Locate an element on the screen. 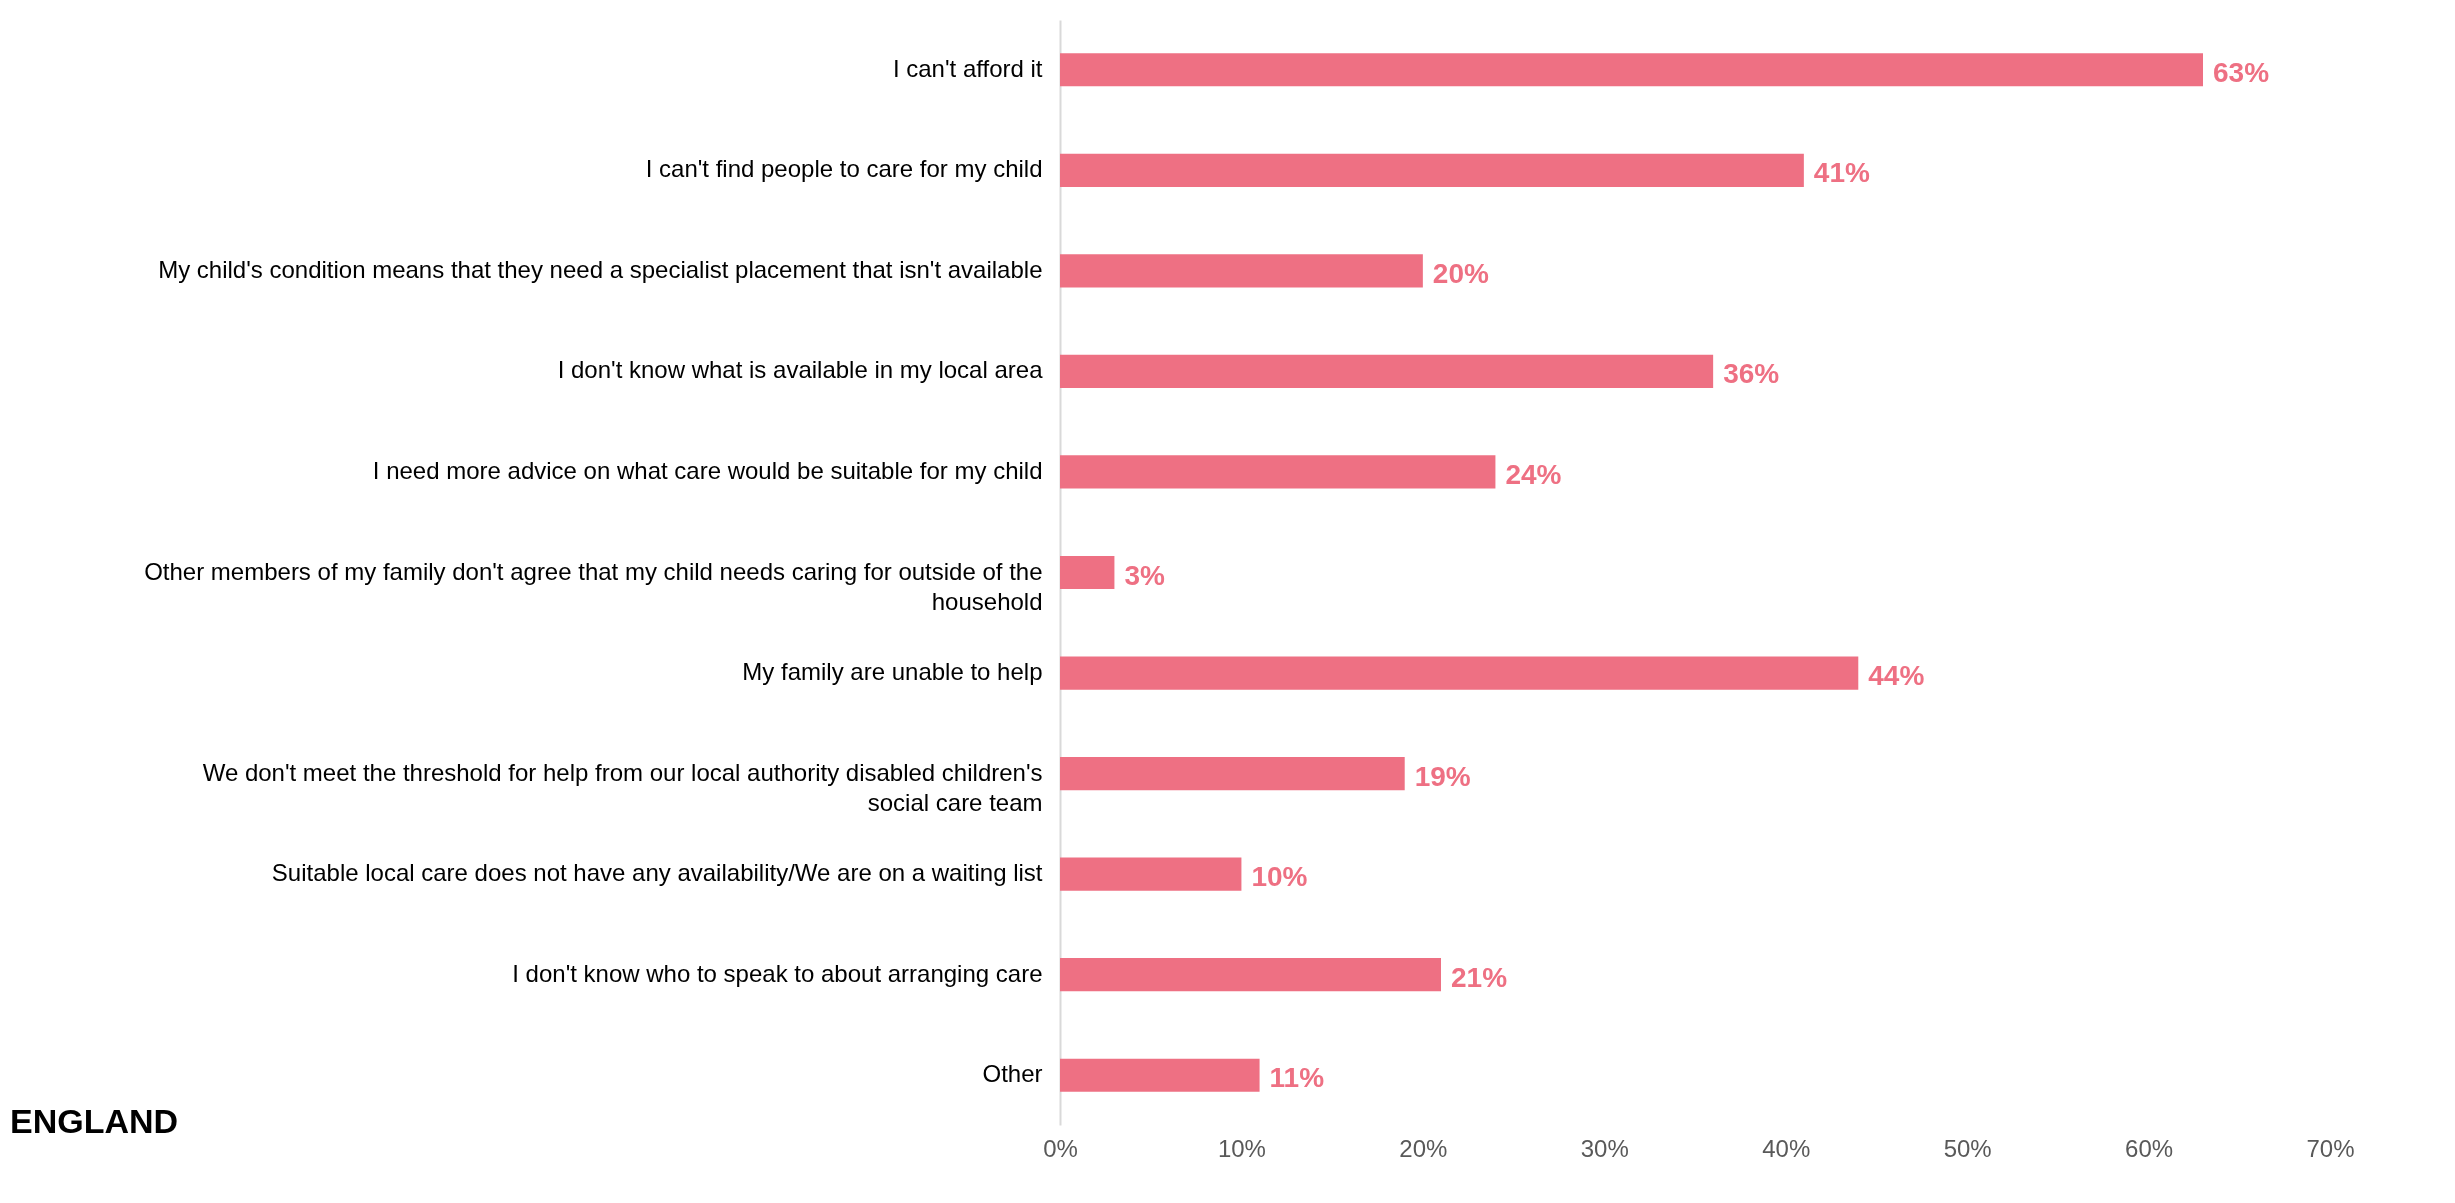 The width and height of the screenshot is (2455, 1203). data-label: 36% is located at coordinates (1751, 374).